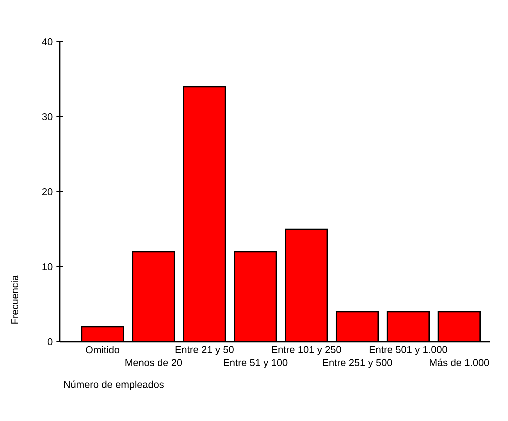 The height and width of the screenshot is (421, 508). I want to click on y-tick-label: 20, so click(47, 192).